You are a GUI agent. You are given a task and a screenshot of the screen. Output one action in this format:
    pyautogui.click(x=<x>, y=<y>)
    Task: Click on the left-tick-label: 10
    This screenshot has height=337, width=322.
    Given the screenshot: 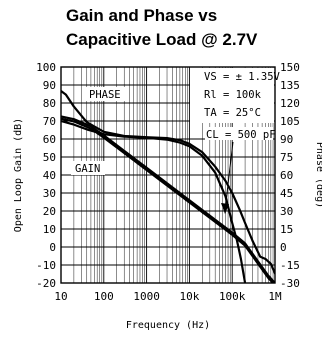 What is the action you would take?
    pyautogui.click(x=49, y=229)
    